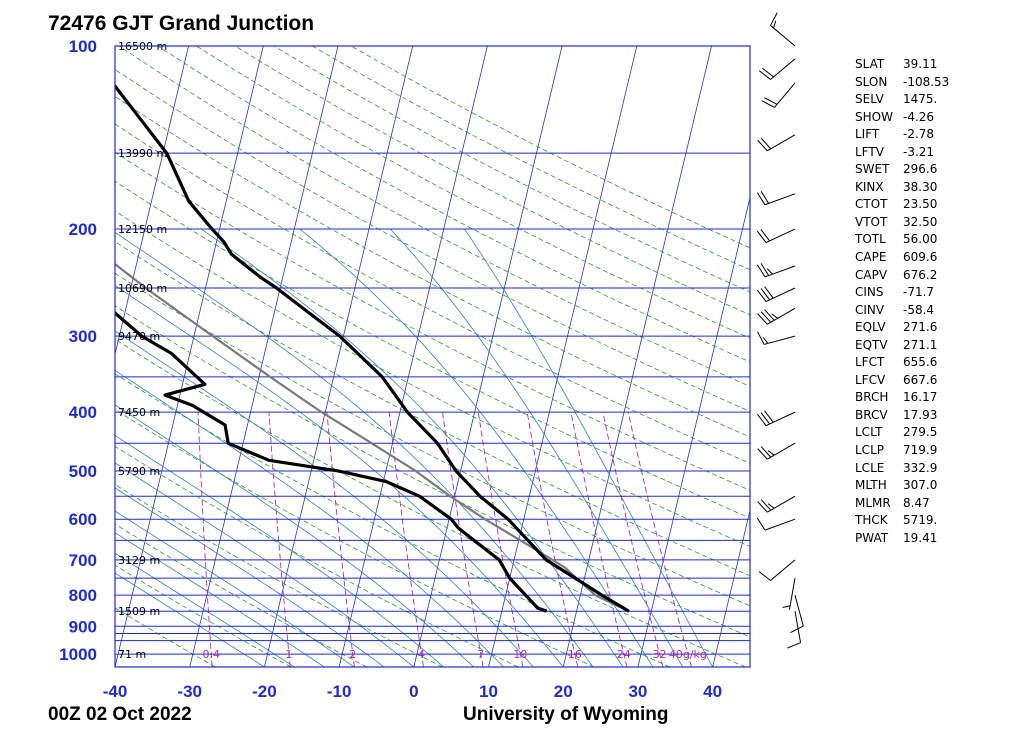  What do you see at coordinates (488, 691) in the screenshot?
I see `temperature-tick-label: 10` at bounding box center [488, 691].